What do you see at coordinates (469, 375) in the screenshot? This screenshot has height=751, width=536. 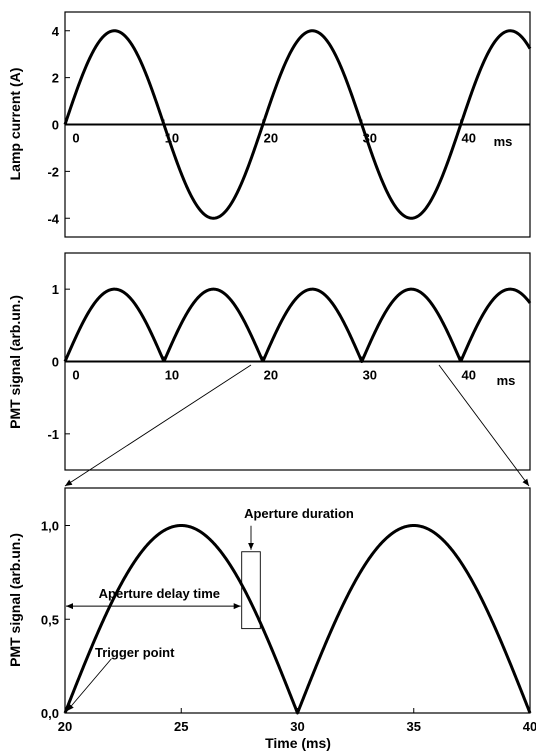 I see `x-tick-label-1-4: 40` at bounding box center [469, 375].